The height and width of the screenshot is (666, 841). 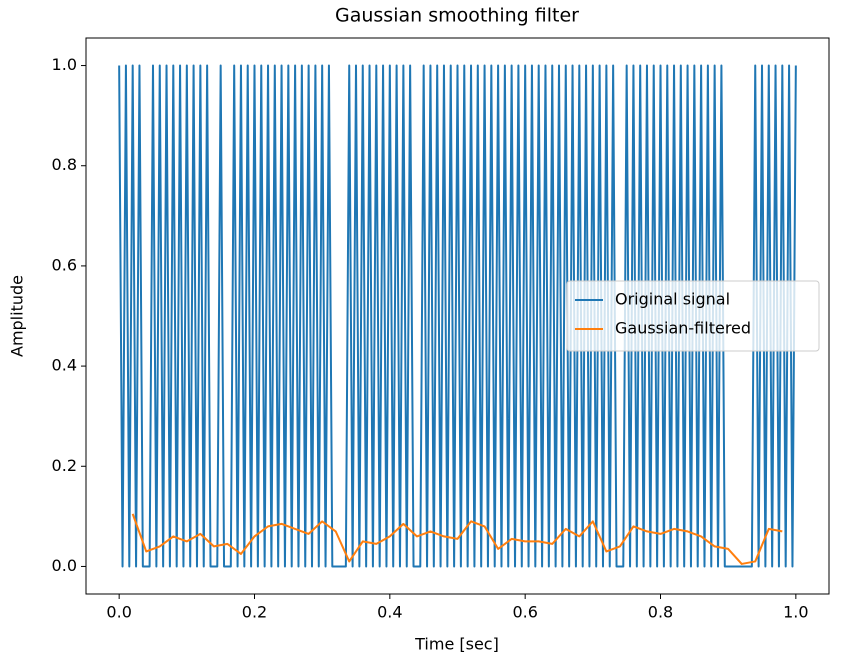 I want to click on legend-label: Original signal, so click(x=672, y=299).